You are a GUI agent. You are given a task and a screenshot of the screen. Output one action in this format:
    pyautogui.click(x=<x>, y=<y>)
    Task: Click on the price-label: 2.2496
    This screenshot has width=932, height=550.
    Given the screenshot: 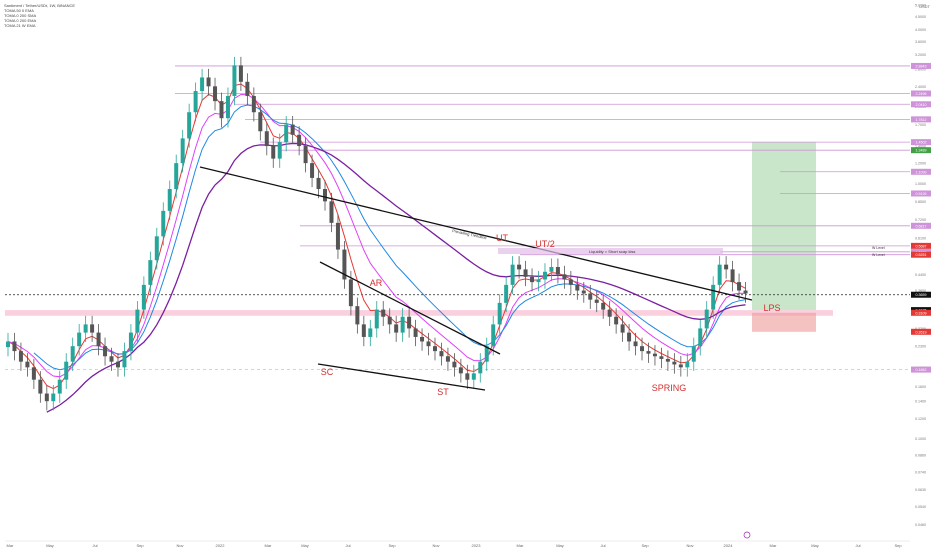 What is the action you would take?
    pyautogui.click(x=921, y=94)
    